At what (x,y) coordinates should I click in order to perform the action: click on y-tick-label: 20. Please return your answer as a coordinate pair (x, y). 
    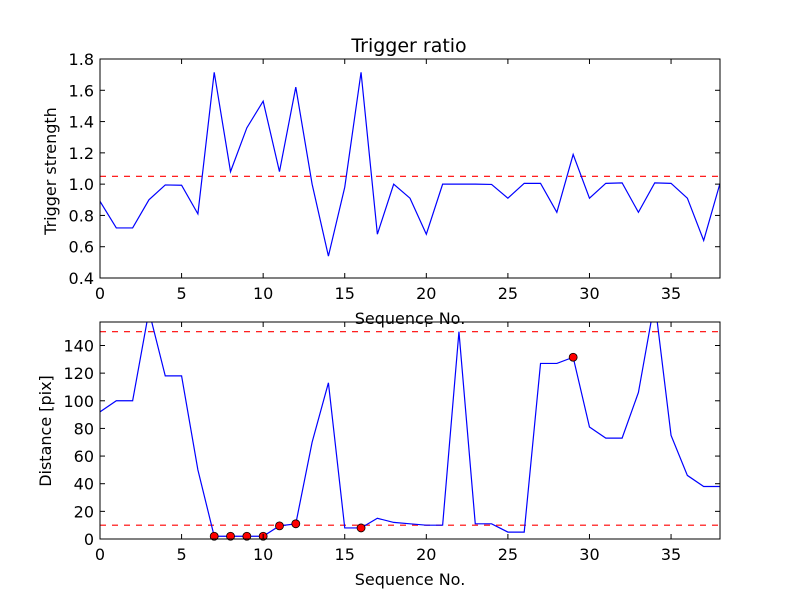
    Looking at the image, I should click on (84, 511).